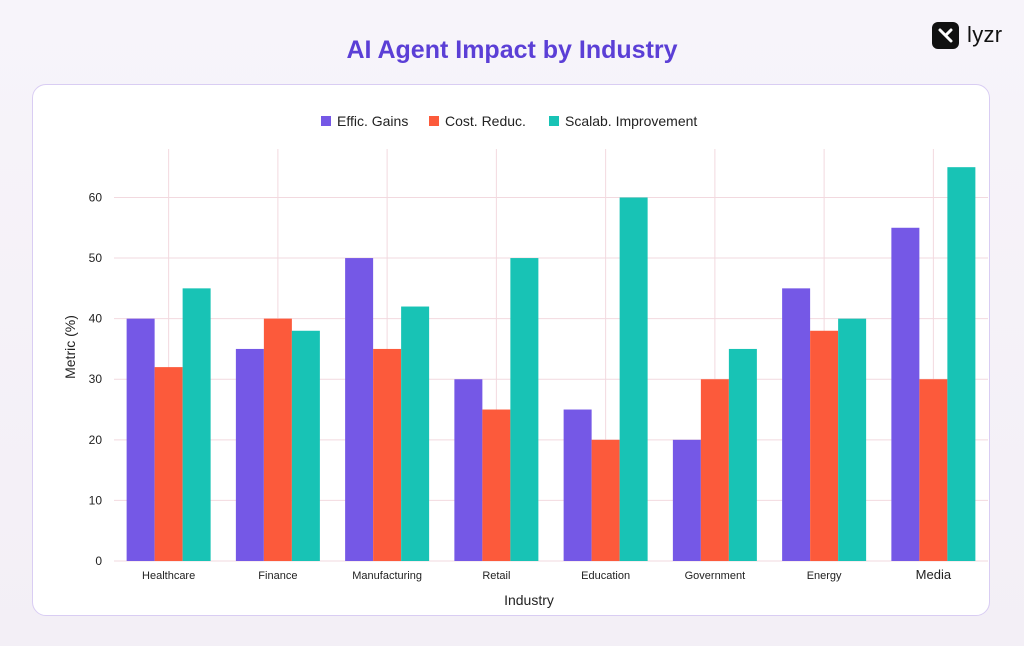 Image resolution: width=1024 pixels, height=646 pixels. I want to click on y-tick-label: 30, so click(96, 379).